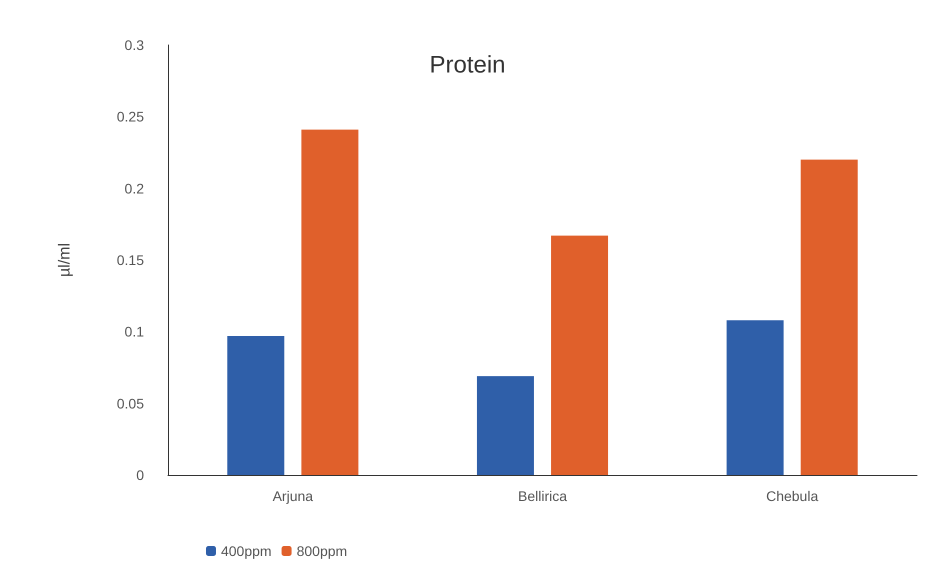 The image size is (935, 571). I want to click on x-tick-label: Bellirica, so click(543, 496).